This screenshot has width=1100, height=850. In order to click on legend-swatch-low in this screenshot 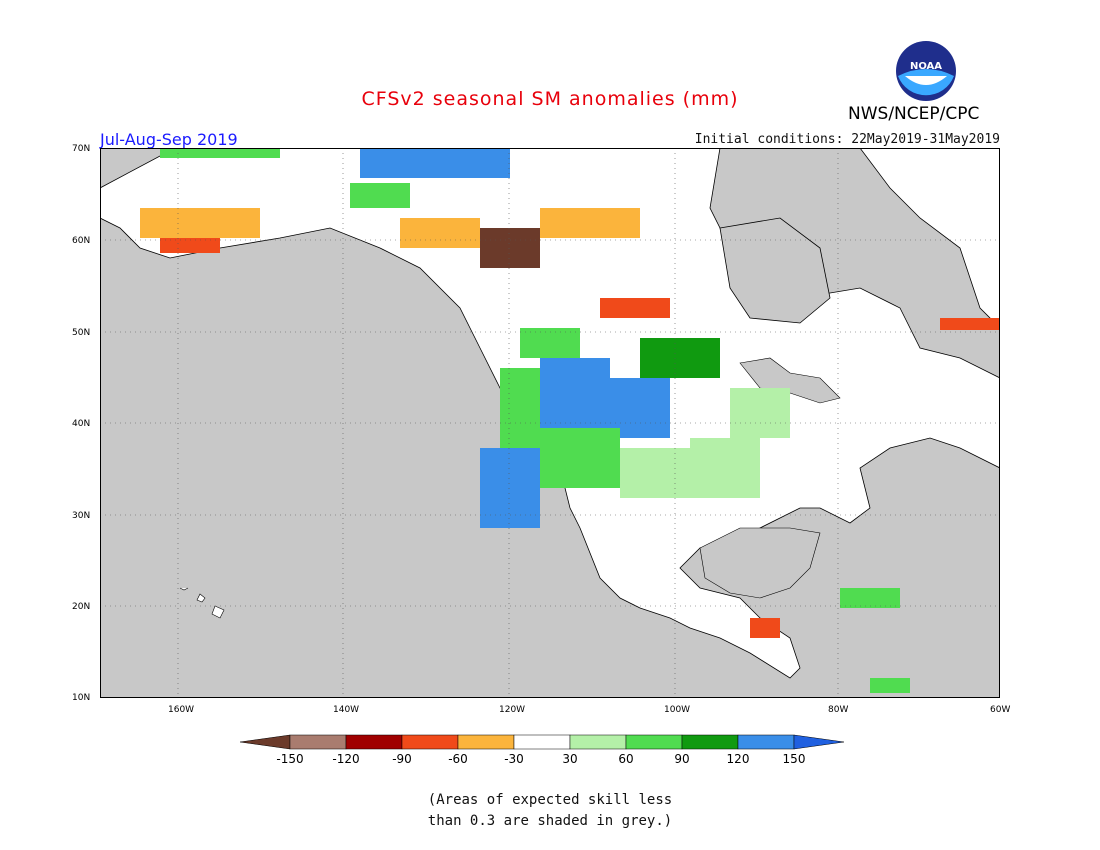, I will do `click(265, 742)`.